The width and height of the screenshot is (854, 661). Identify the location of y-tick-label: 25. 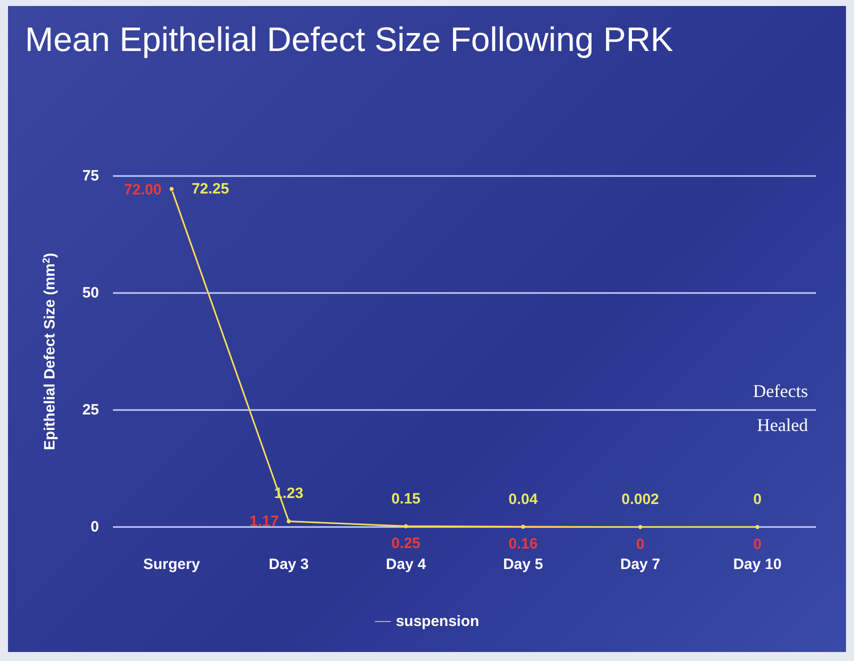
(90, 410).